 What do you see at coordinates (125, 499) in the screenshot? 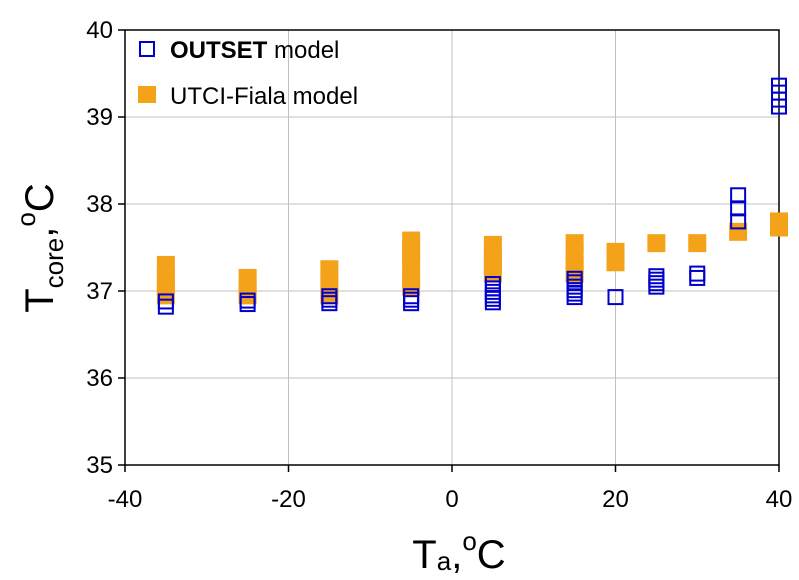
I see `x-tick-label-0: -40` at bounding box center [125, 499].